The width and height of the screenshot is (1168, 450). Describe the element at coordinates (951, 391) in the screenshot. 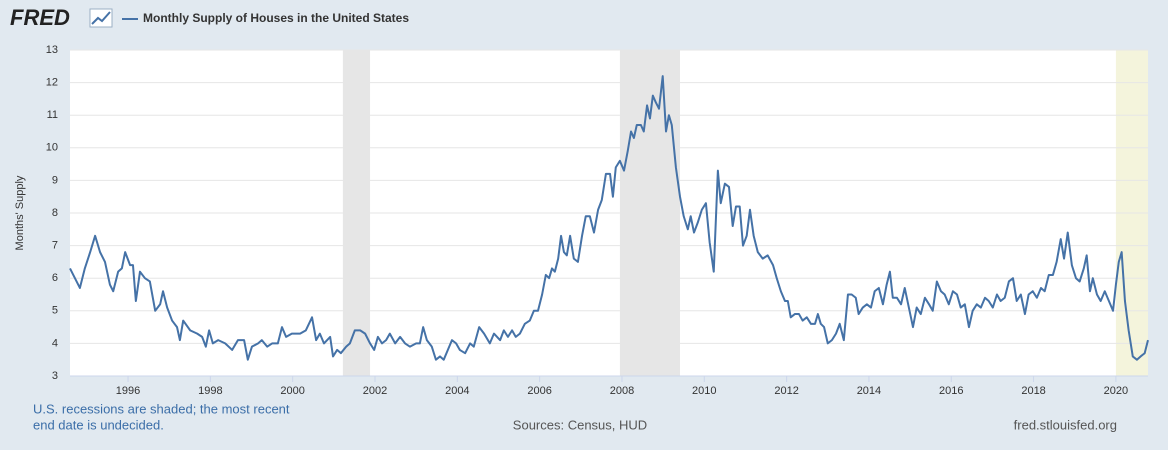

I see `x-tick-label: 2016` at that location.